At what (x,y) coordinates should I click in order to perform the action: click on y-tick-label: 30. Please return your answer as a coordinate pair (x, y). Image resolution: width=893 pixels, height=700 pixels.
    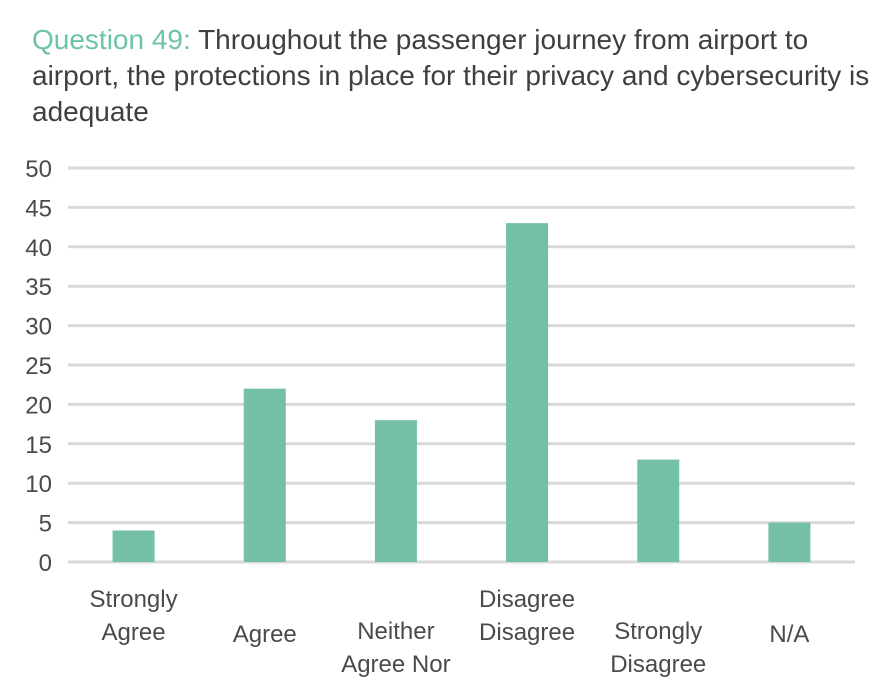
    Looking at the image, I should click on (38, 327).